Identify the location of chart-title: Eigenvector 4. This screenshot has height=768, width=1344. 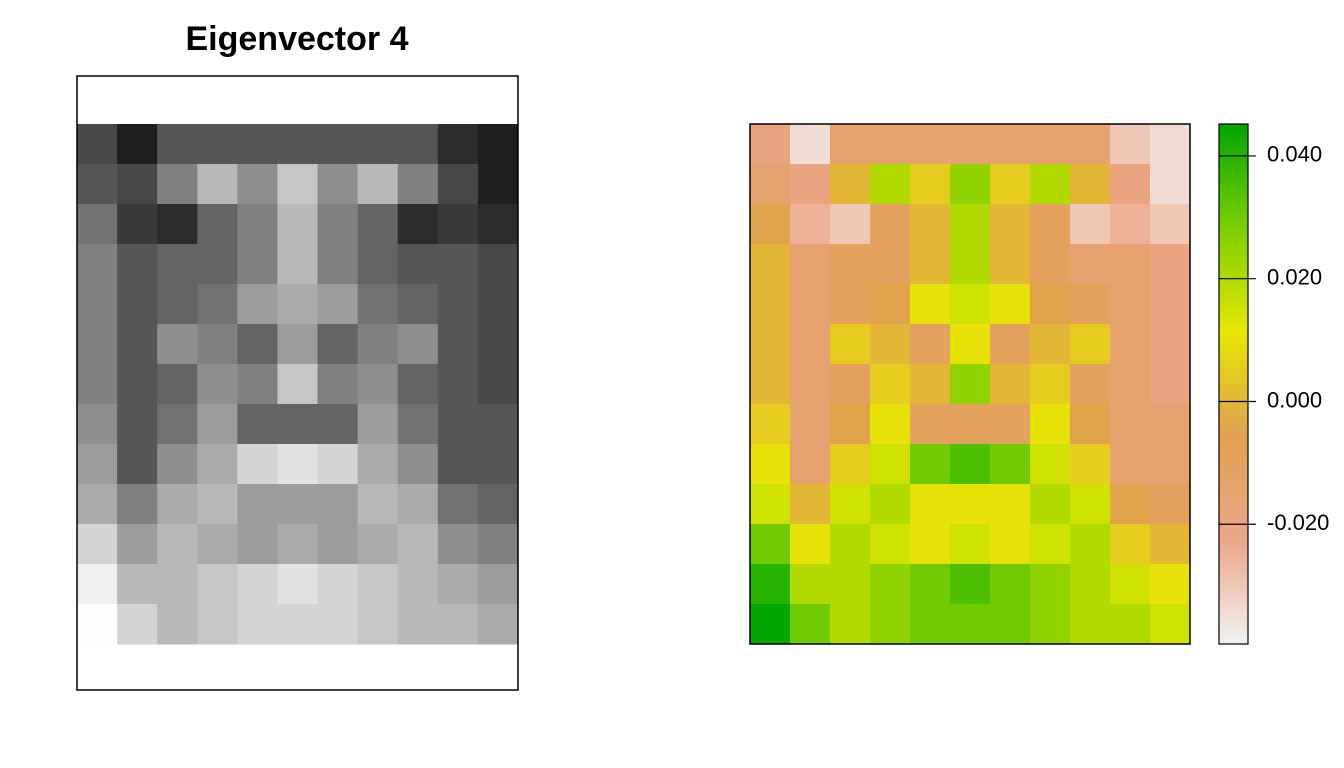
(297, 39).